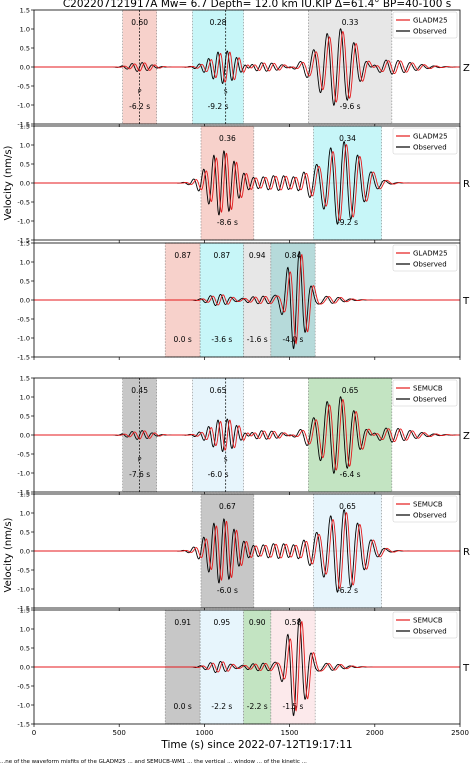 The width and height of the screenshot is (474, 765). What do you see at coordinates (204, 733) in the screenshot?
I see `x-tick-label: 1000` at bounding box center [204, 733].